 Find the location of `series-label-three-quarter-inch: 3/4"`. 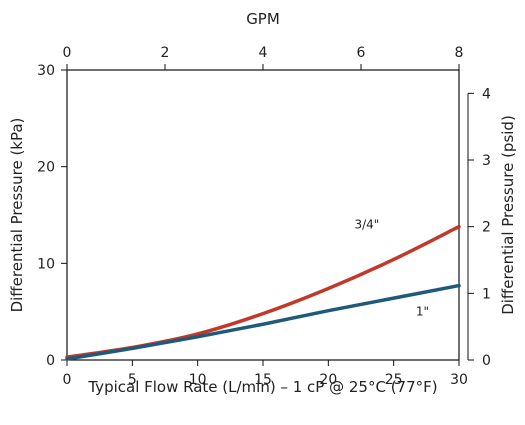

series-label-three-quarter-inch: 3/4" is located at coordinates (366, 225).